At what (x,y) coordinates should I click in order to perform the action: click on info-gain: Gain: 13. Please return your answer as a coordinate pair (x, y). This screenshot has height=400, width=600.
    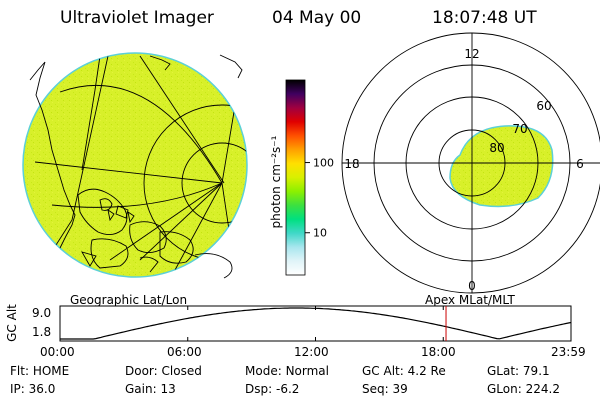
    Looking at the image, I should click on (150, 389).